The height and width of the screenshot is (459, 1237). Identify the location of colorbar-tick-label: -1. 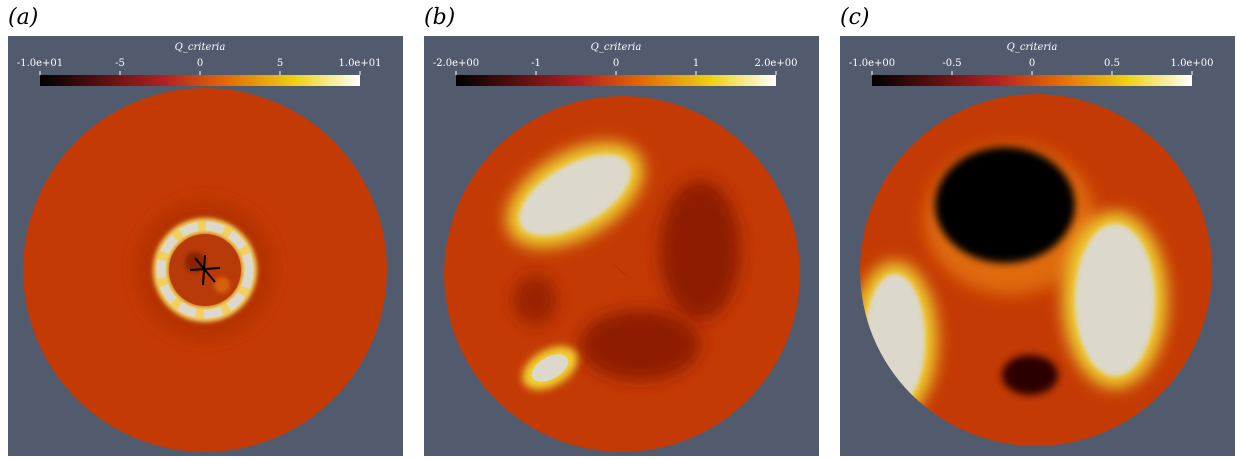
(536, 63).